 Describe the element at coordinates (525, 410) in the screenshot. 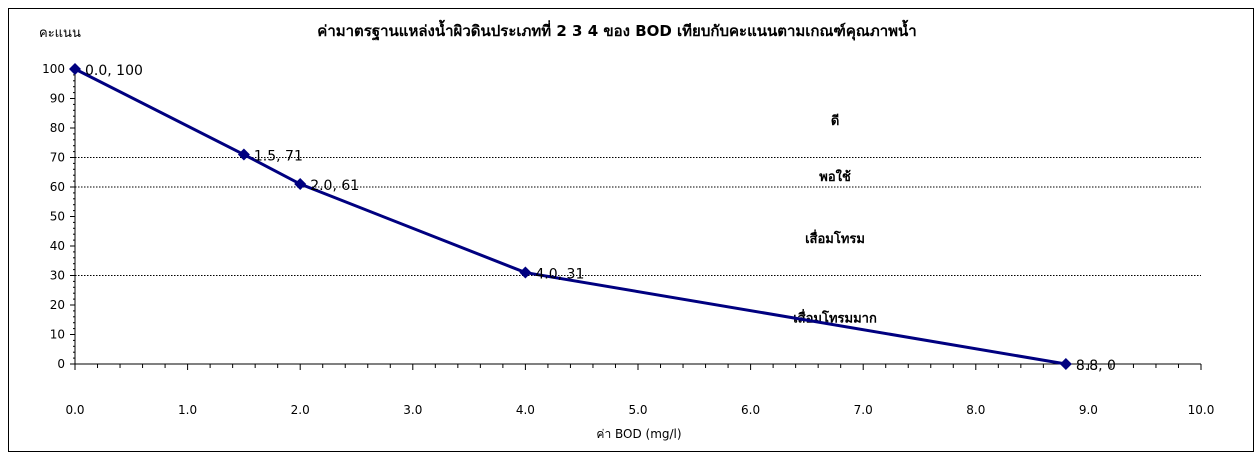

I see `x-tick-label: 4.0` at that location.